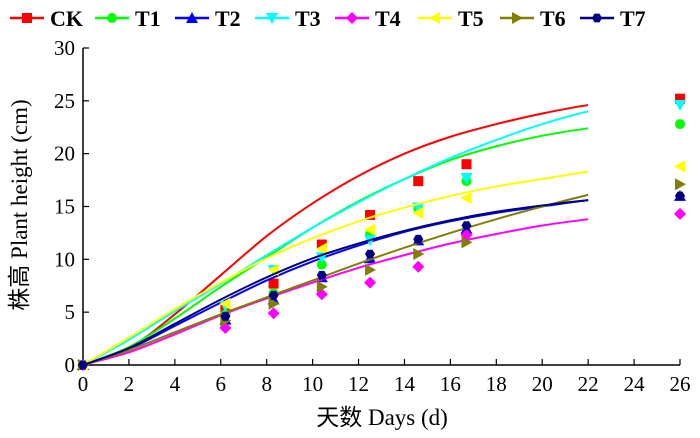  What do you see at coordinates (368, 18) in the screenshot?
I see `legend-item-t4: T4` at bounding box center [368, 18].